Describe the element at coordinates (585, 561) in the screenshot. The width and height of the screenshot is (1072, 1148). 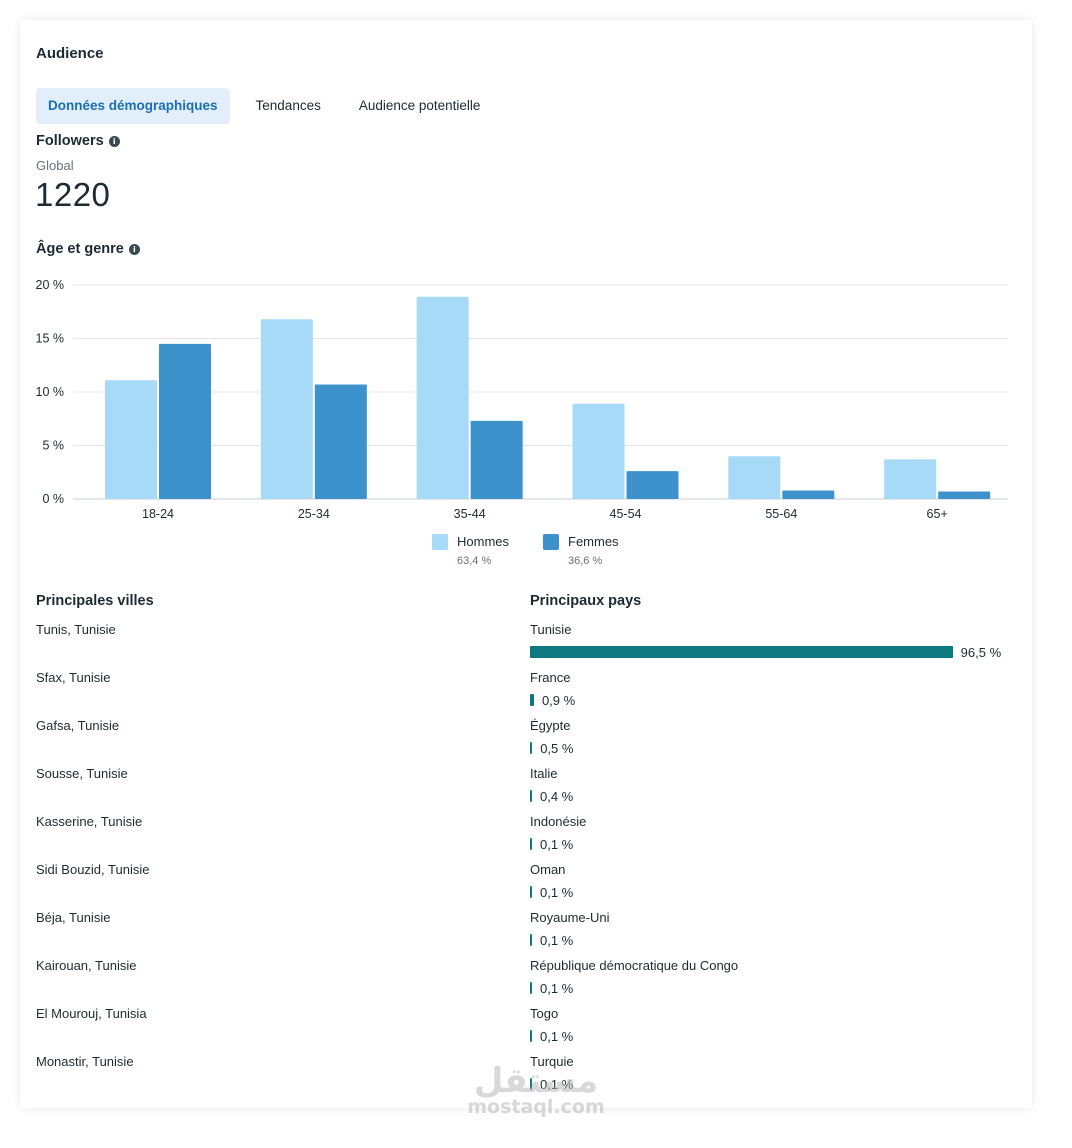
I see `legend-share-femmes: 36,6 %` at that location.